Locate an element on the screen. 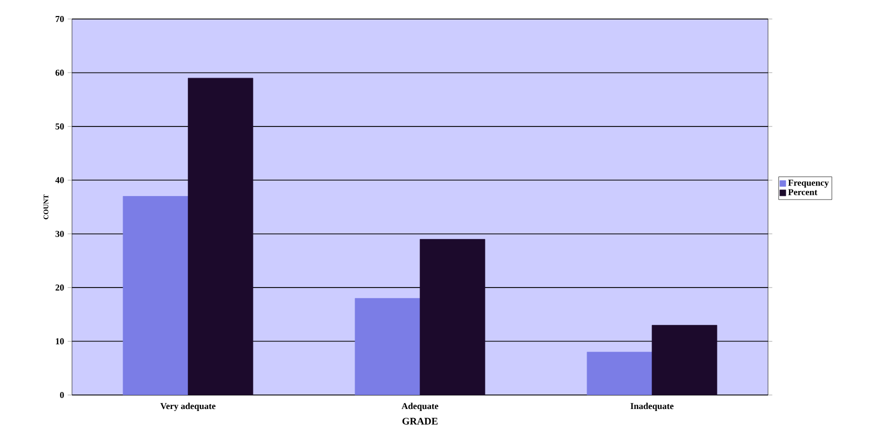 Image resolution: width=880 pixels, height=447 pixels. y-tick-label: 70 is located at coordinates (60, 19).